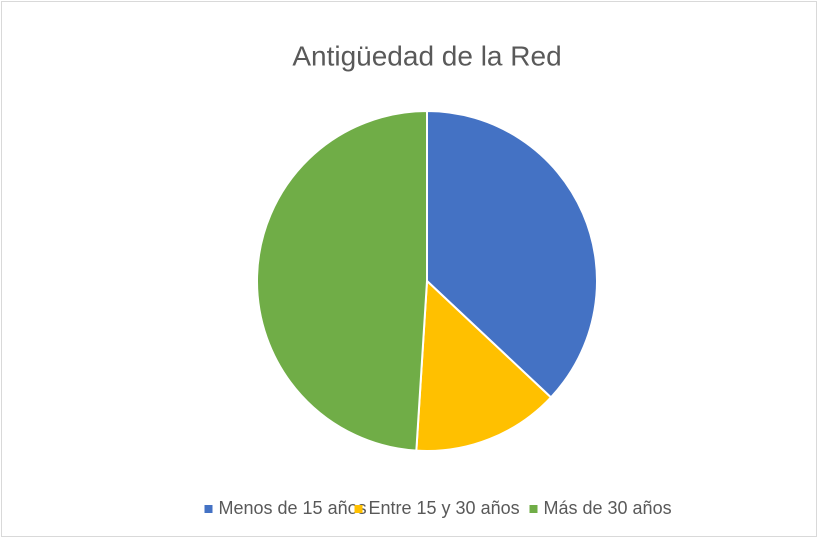 This screenshot has width=818, height=538. I want to click on legend-label: Más de 30 años, so click(608, 508).